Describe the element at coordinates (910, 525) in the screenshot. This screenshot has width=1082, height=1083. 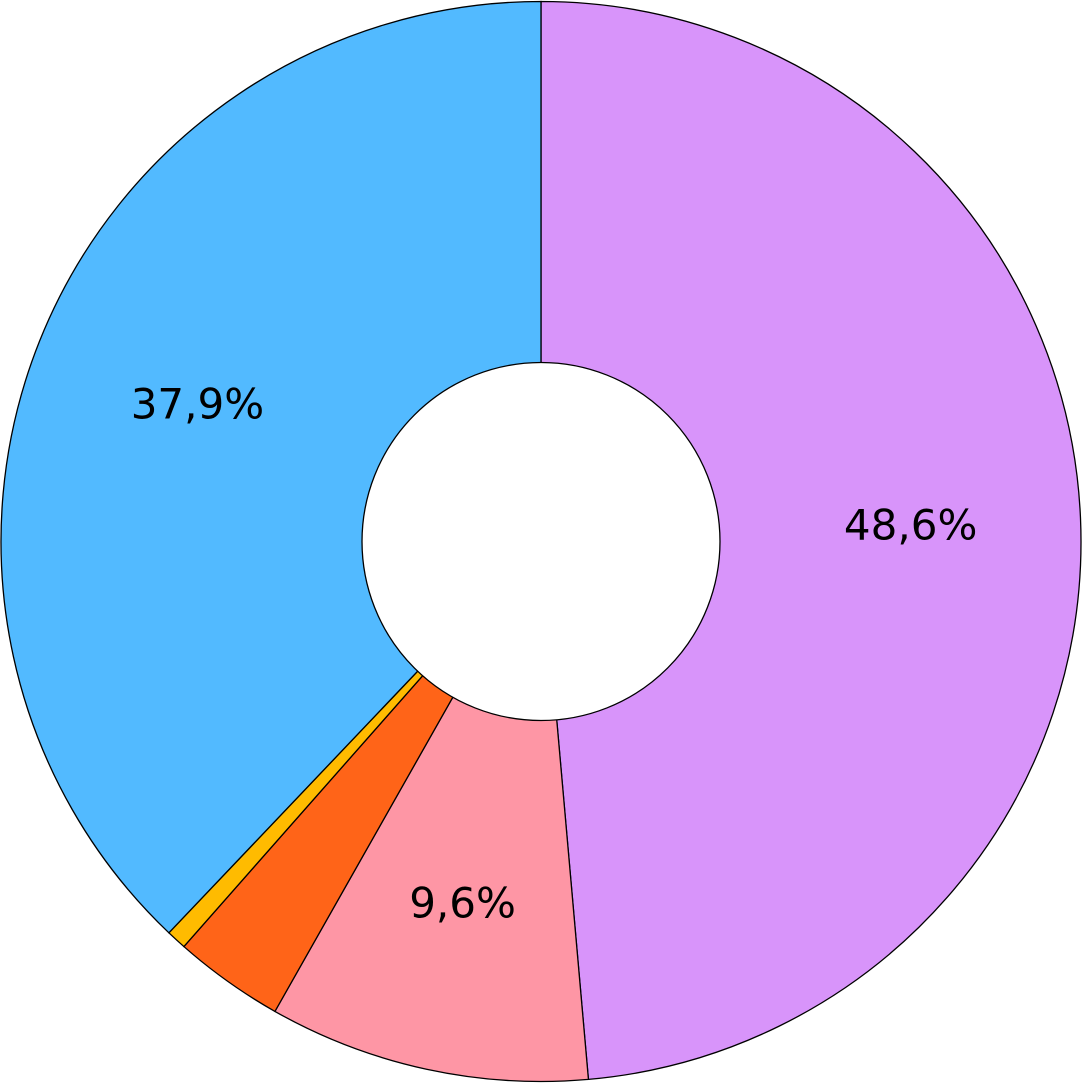
I see `slice-label-0: 48,6%` at that location.